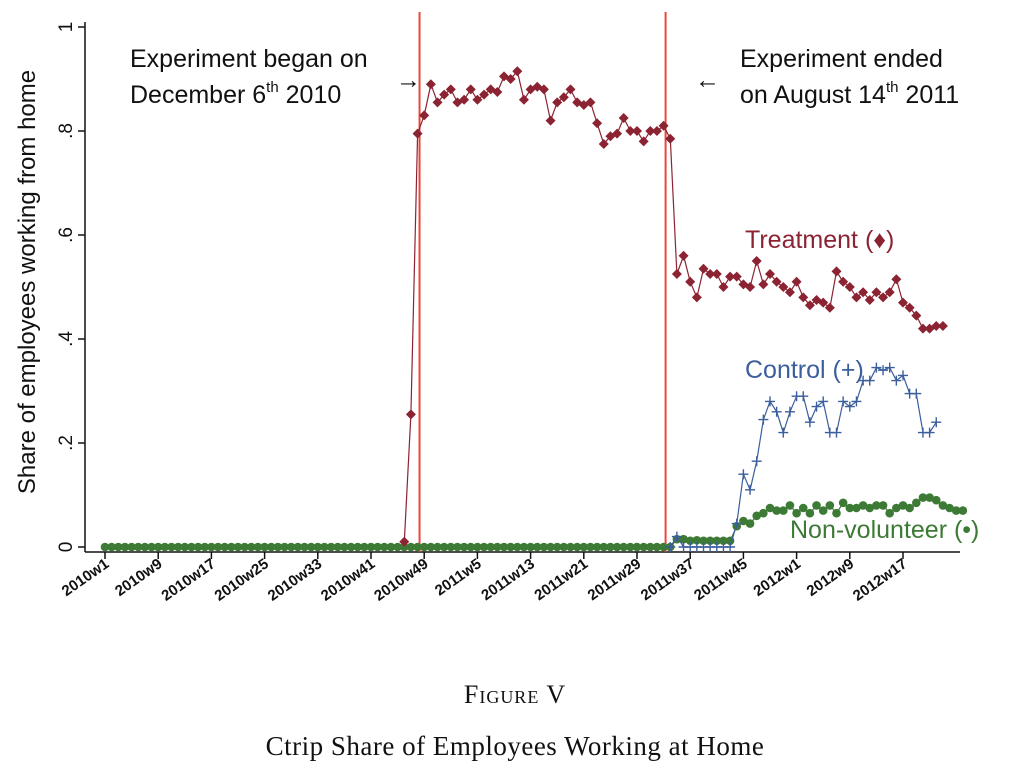 The width and height of the screenshot is (1030, 774). Describe the element at coordinates (275, 77) in the screenshot. I see `annotation-experiment-began: Experiment began on December 6th 2010 →` at that location.